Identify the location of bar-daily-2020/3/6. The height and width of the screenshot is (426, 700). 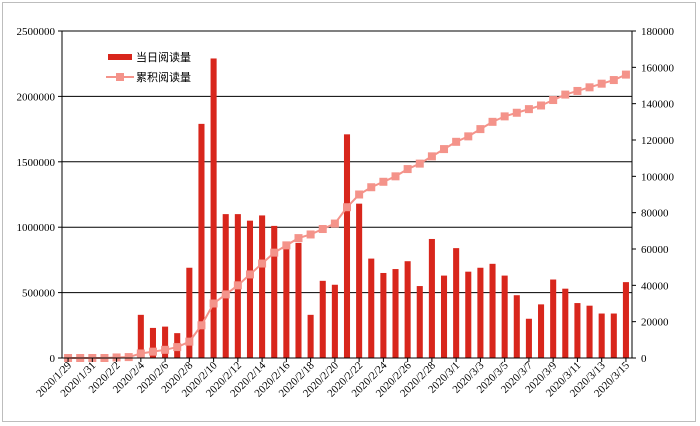
(516, 326).